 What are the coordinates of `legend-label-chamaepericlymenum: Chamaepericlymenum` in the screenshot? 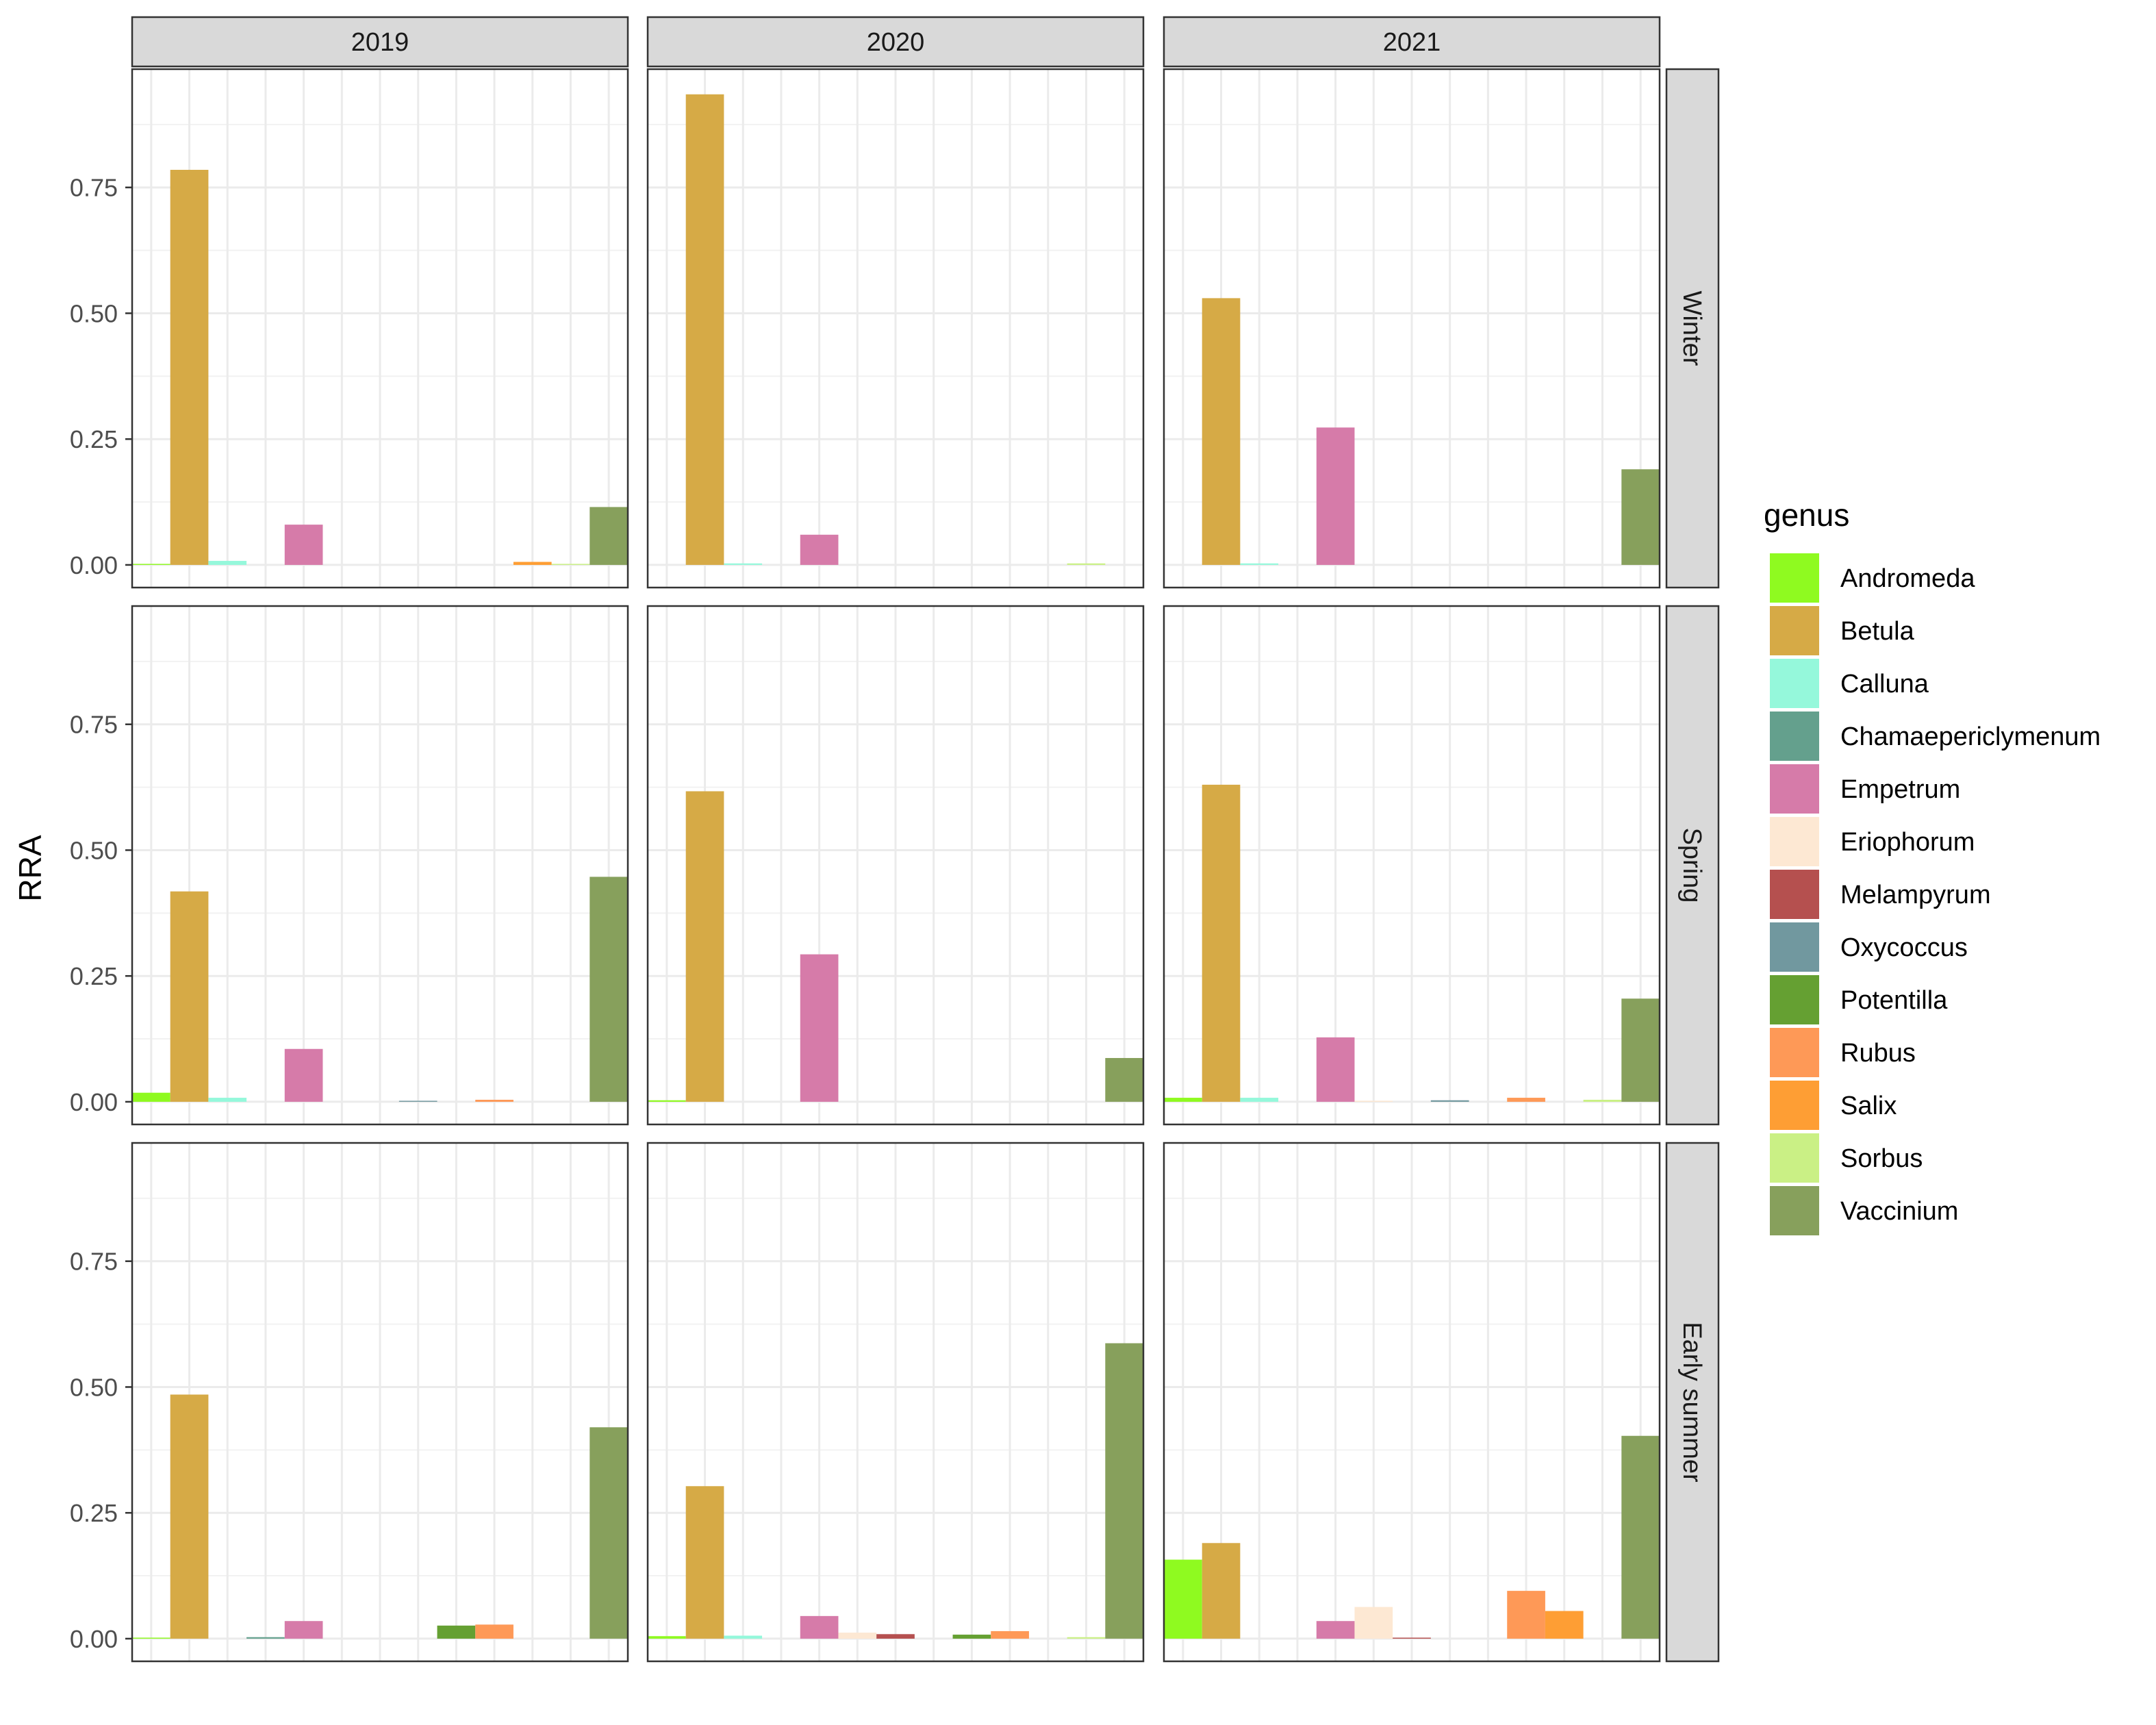 It's located at (1971, 736).